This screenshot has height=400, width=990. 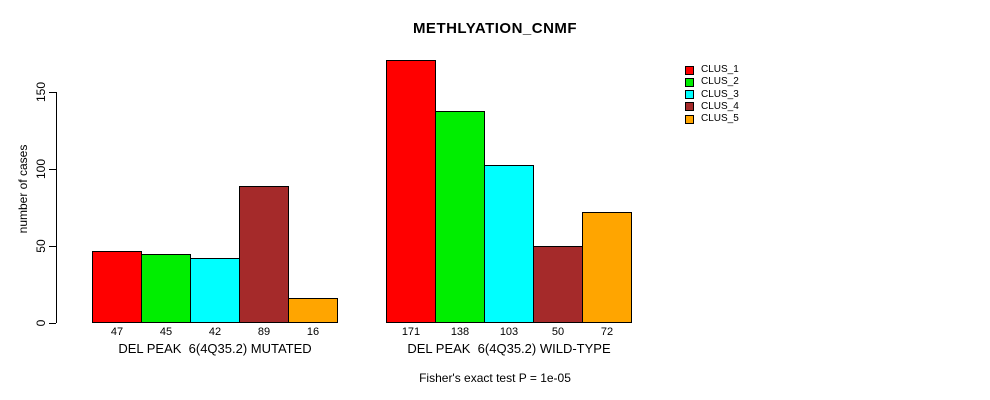 I want to click on chart-title: METHLYATION_CNMF, so click(x=495, y=28).